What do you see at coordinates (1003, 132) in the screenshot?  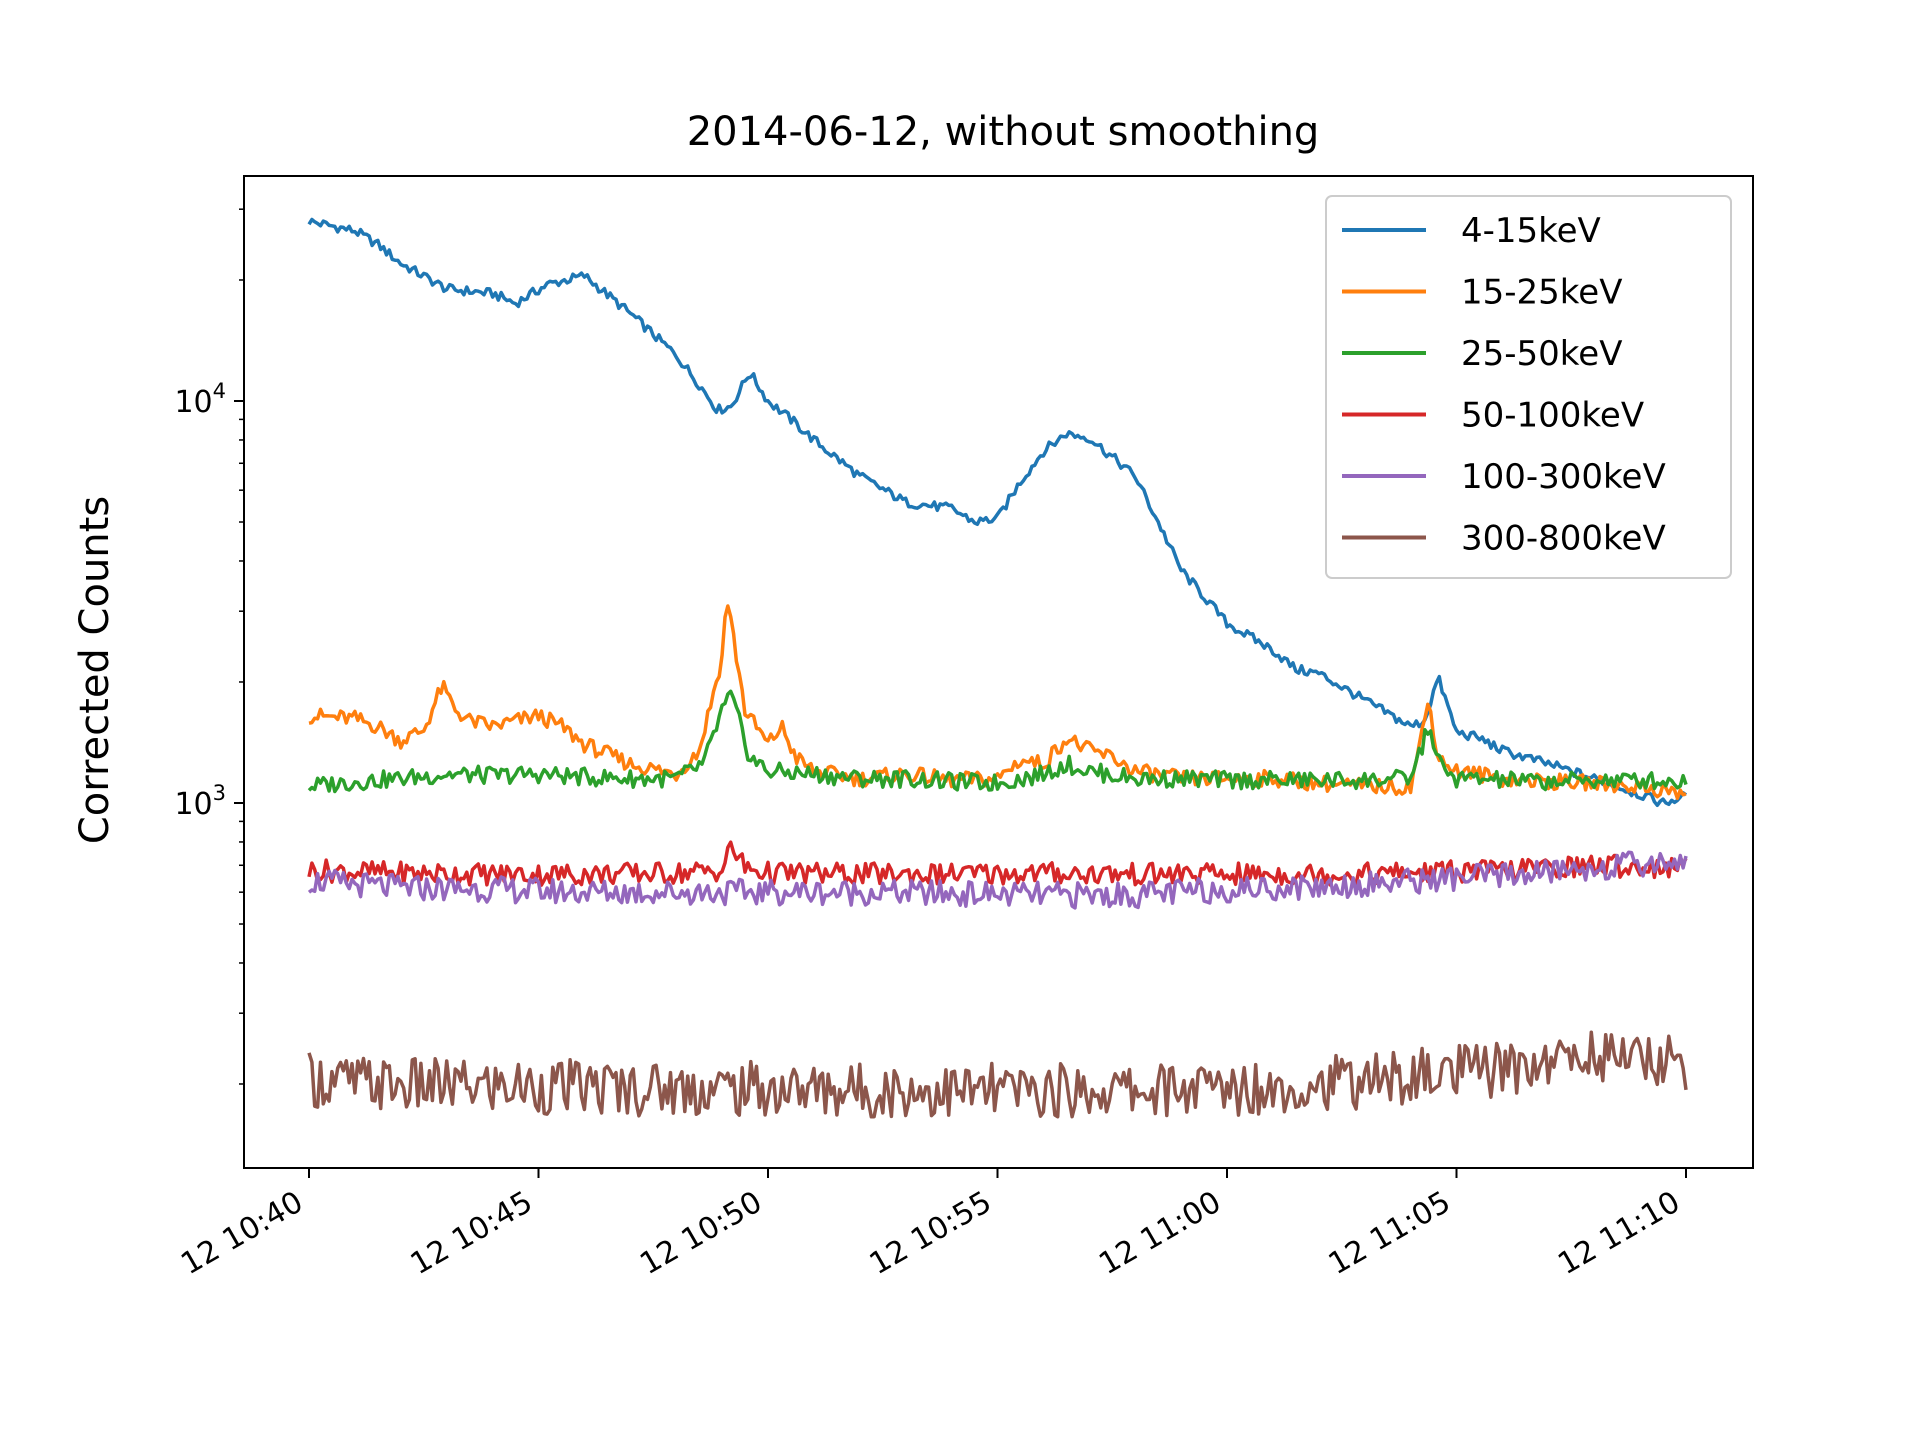 I see `chart-title: 2014-06-12, without smoothing` at bounding box center [1003, 132].